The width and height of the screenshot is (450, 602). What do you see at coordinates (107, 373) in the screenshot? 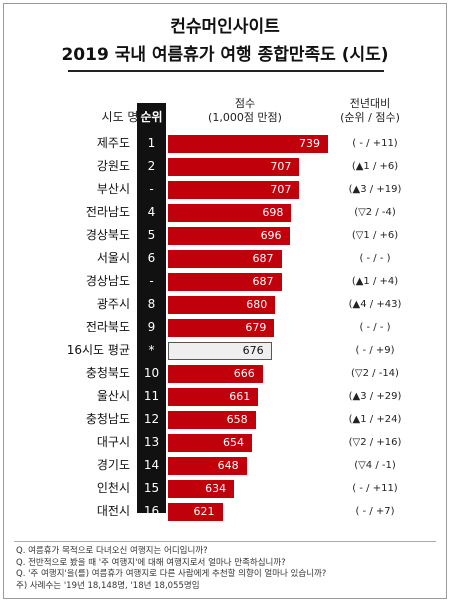
I see `region-label: 충청북도` at bounding box center [107, 373].